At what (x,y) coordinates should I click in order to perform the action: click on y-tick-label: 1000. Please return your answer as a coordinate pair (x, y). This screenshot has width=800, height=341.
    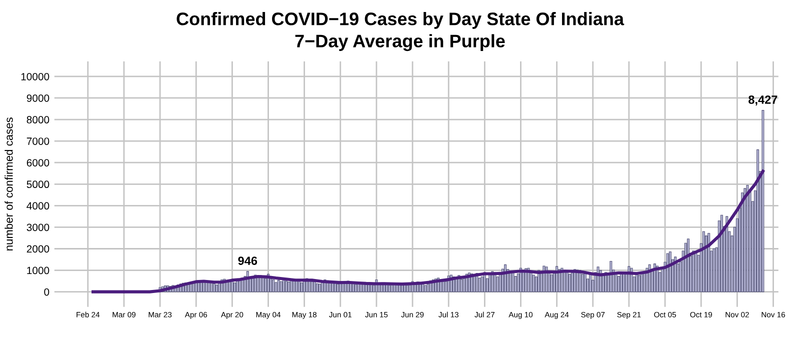
    Looking at the image, I should click on (38, 270).